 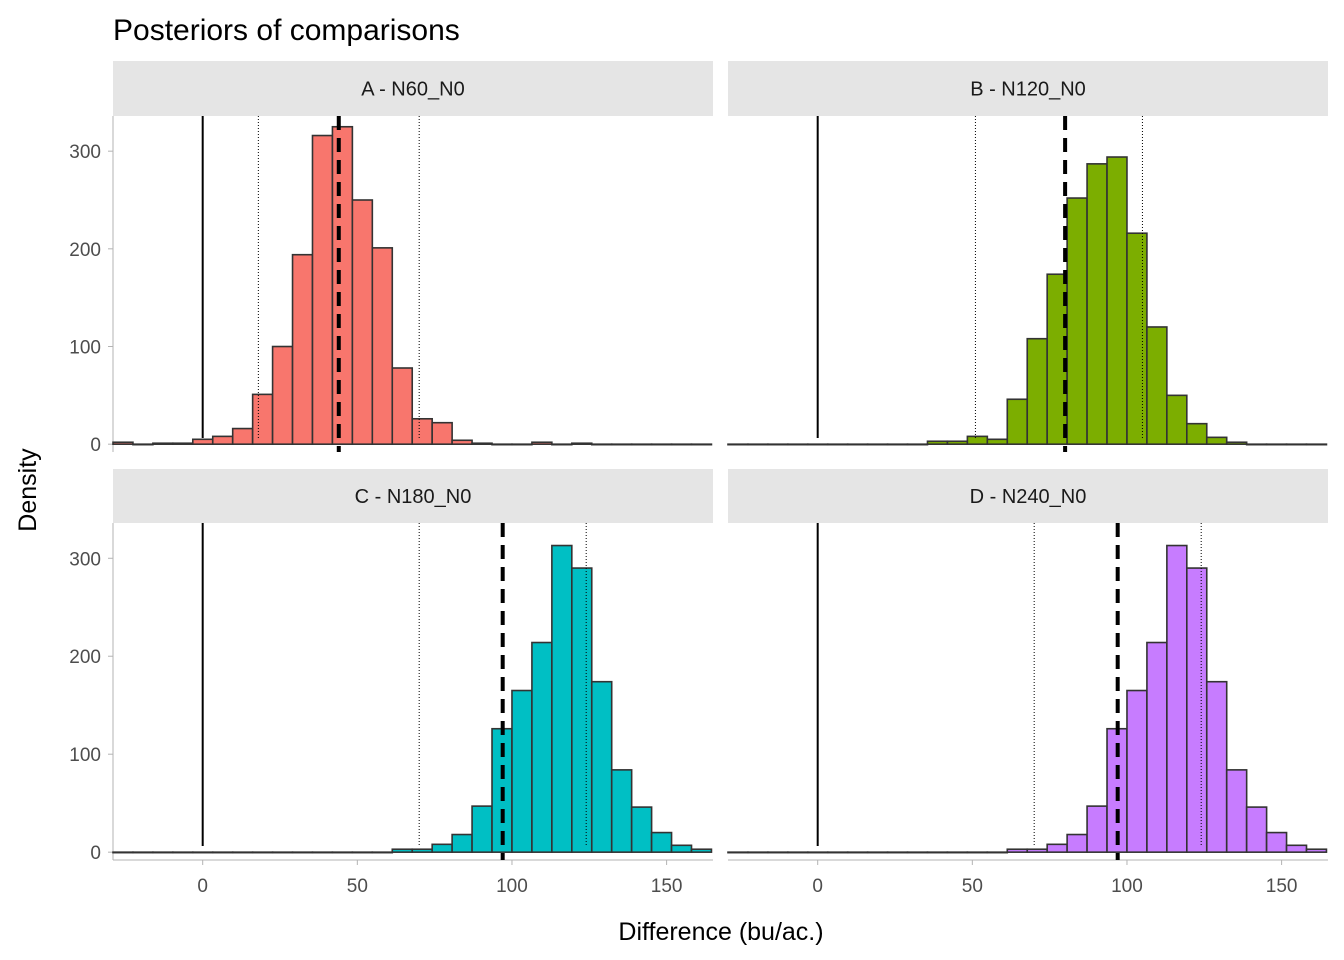 I want to click on x-tick-label: 0, so click(x=202, y=886).